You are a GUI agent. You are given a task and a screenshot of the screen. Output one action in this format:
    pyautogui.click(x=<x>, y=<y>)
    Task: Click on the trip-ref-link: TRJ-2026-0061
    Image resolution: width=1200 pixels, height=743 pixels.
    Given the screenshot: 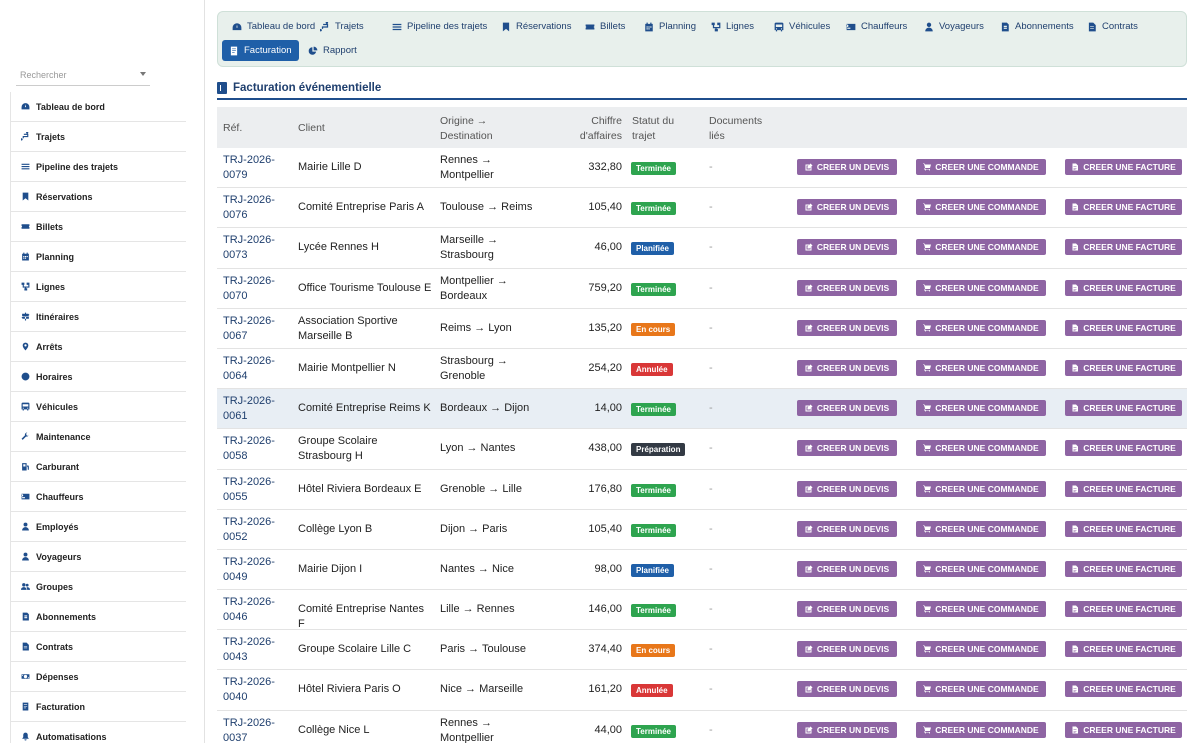 What is the action you would take?
    pyautogui.click(x=249, y=409)
    